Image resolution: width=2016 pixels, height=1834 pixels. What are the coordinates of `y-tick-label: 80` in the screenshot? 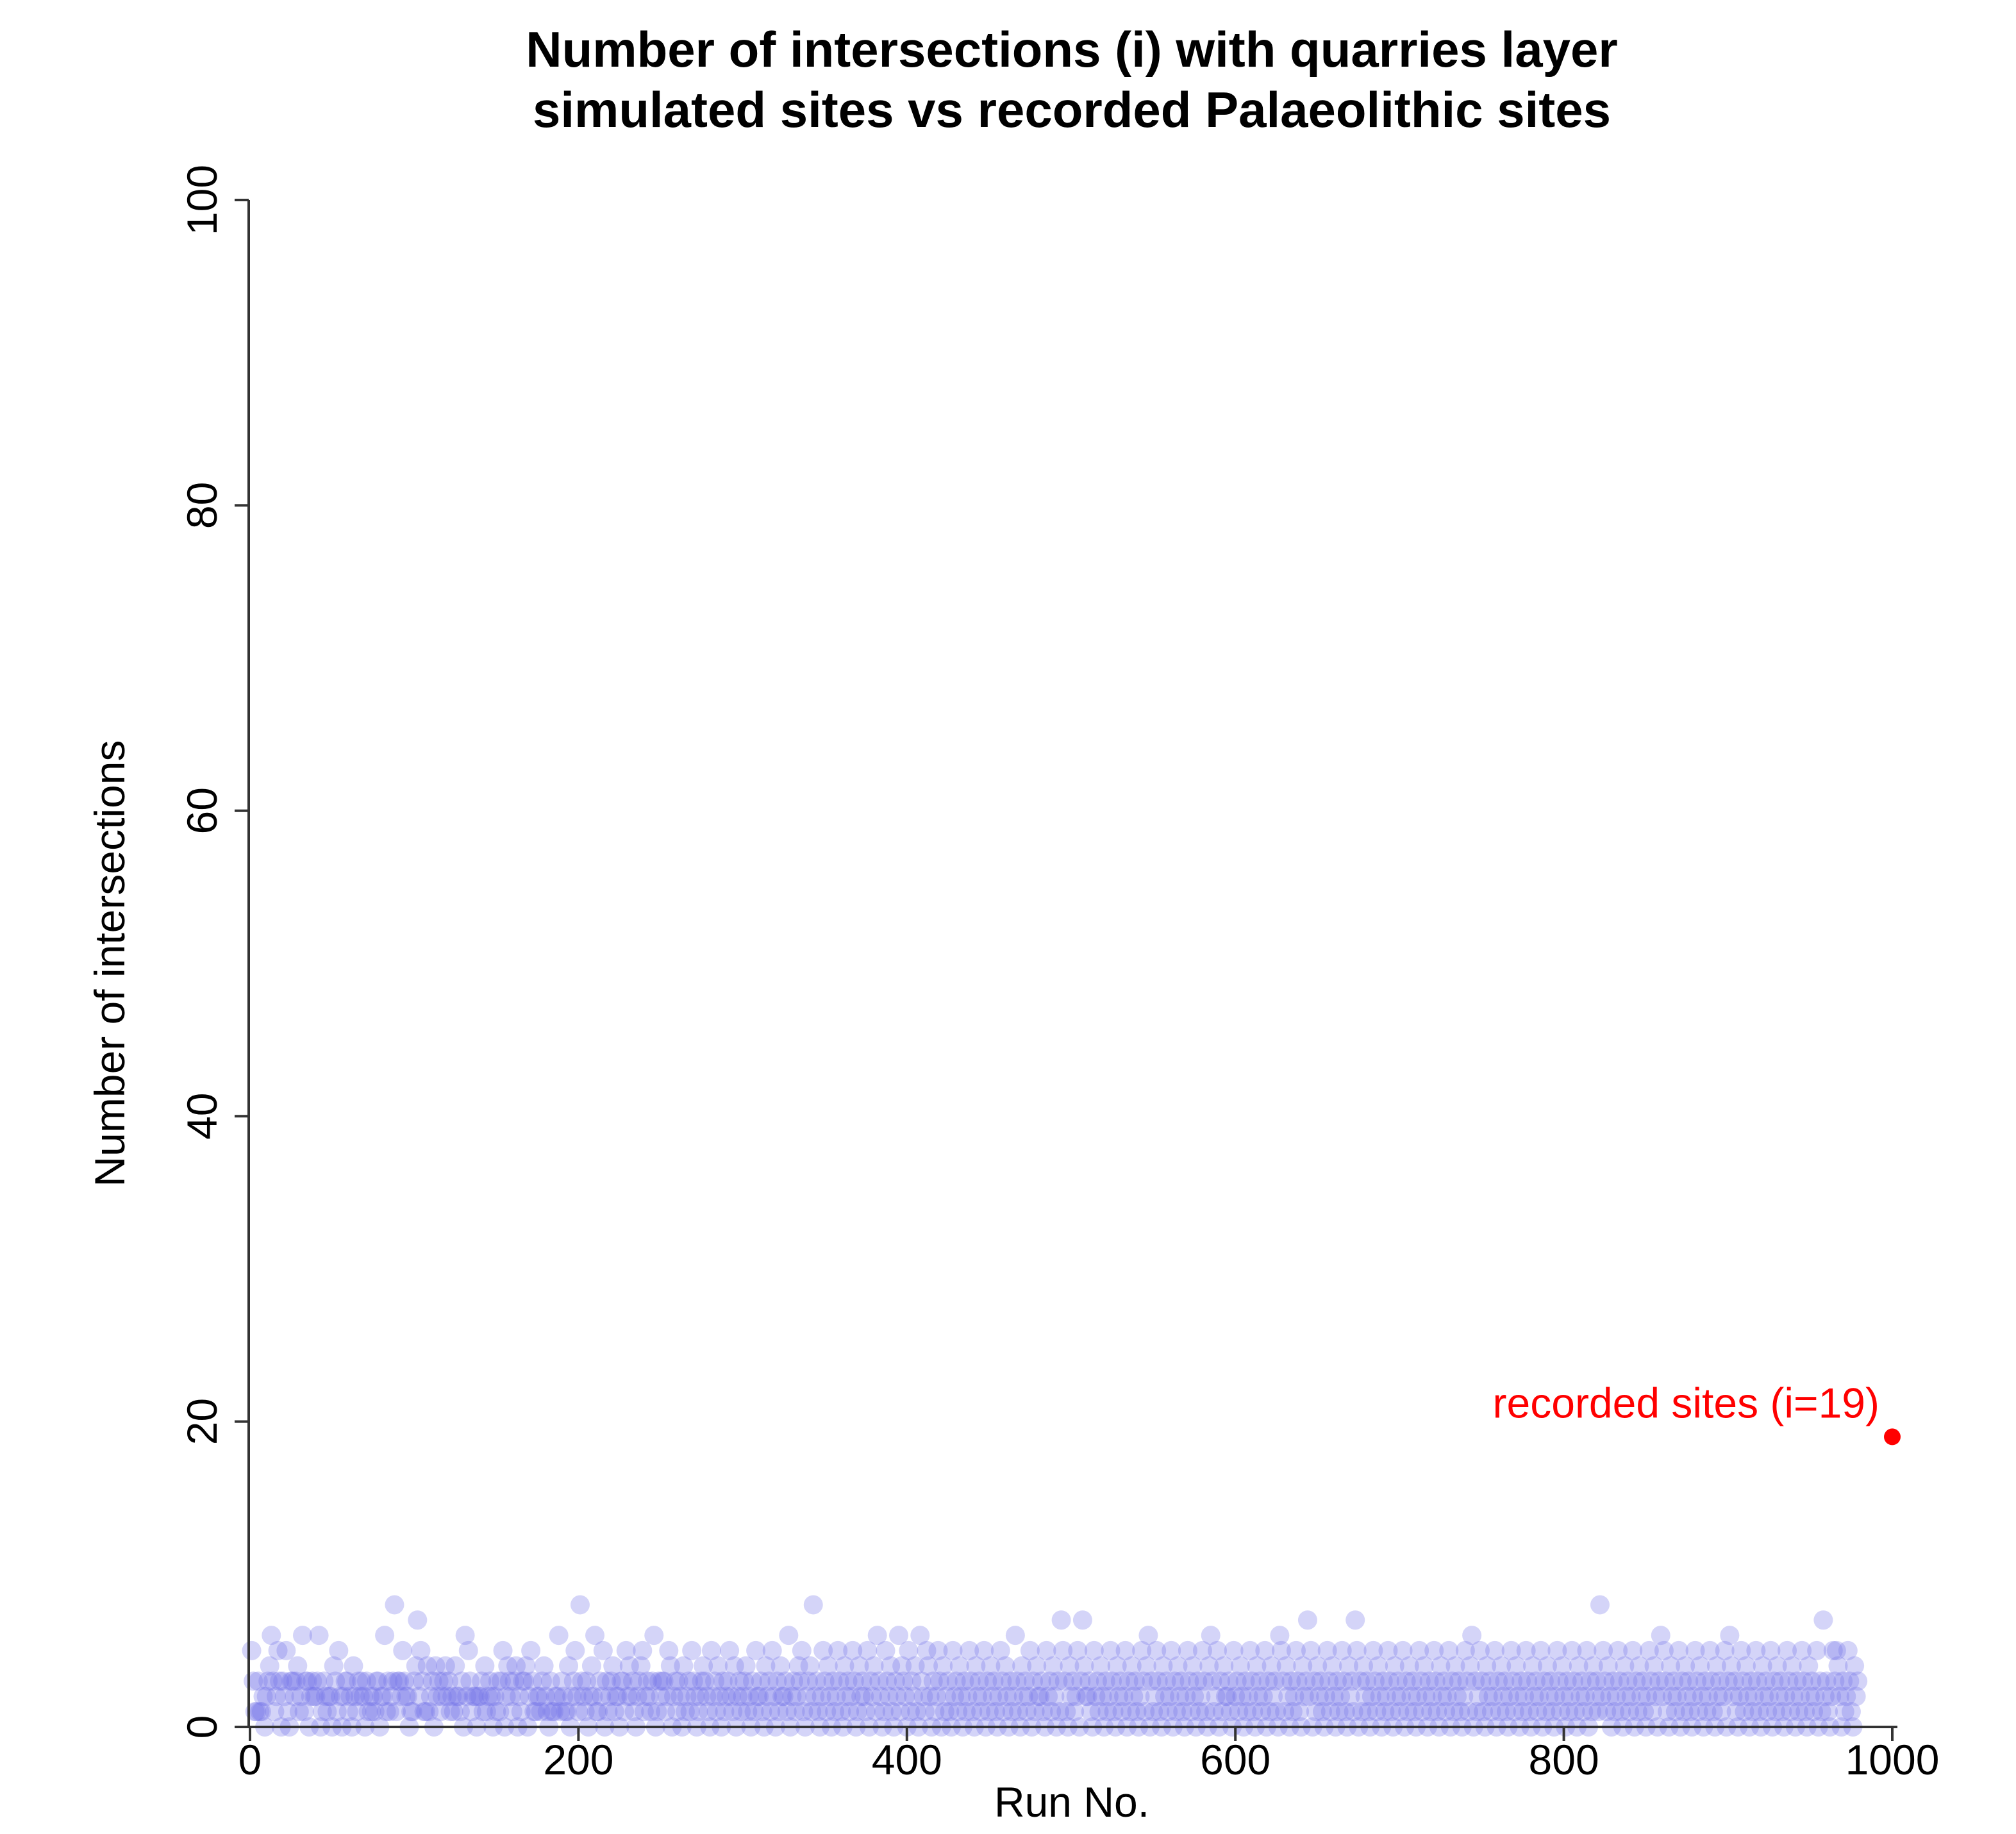 It's located at (202, 505).